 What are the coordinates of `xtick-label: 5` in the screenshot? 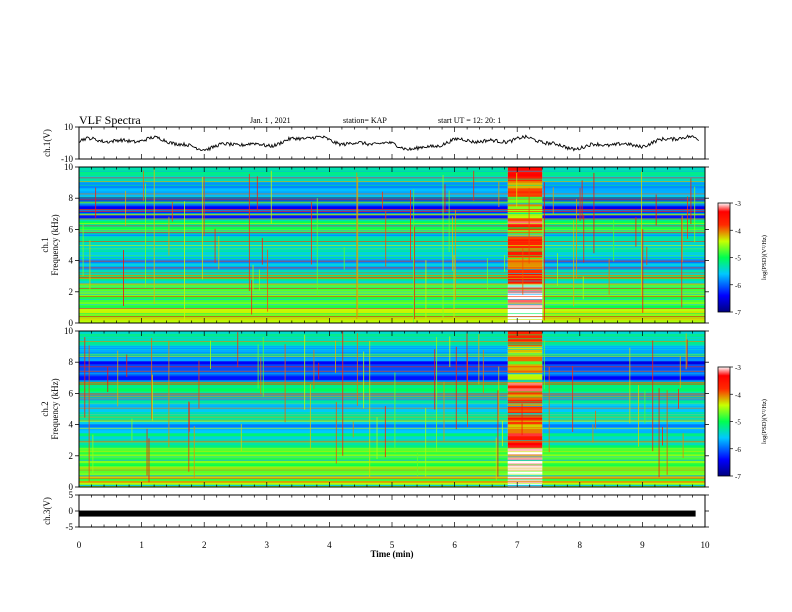 It's located at (392, 545).